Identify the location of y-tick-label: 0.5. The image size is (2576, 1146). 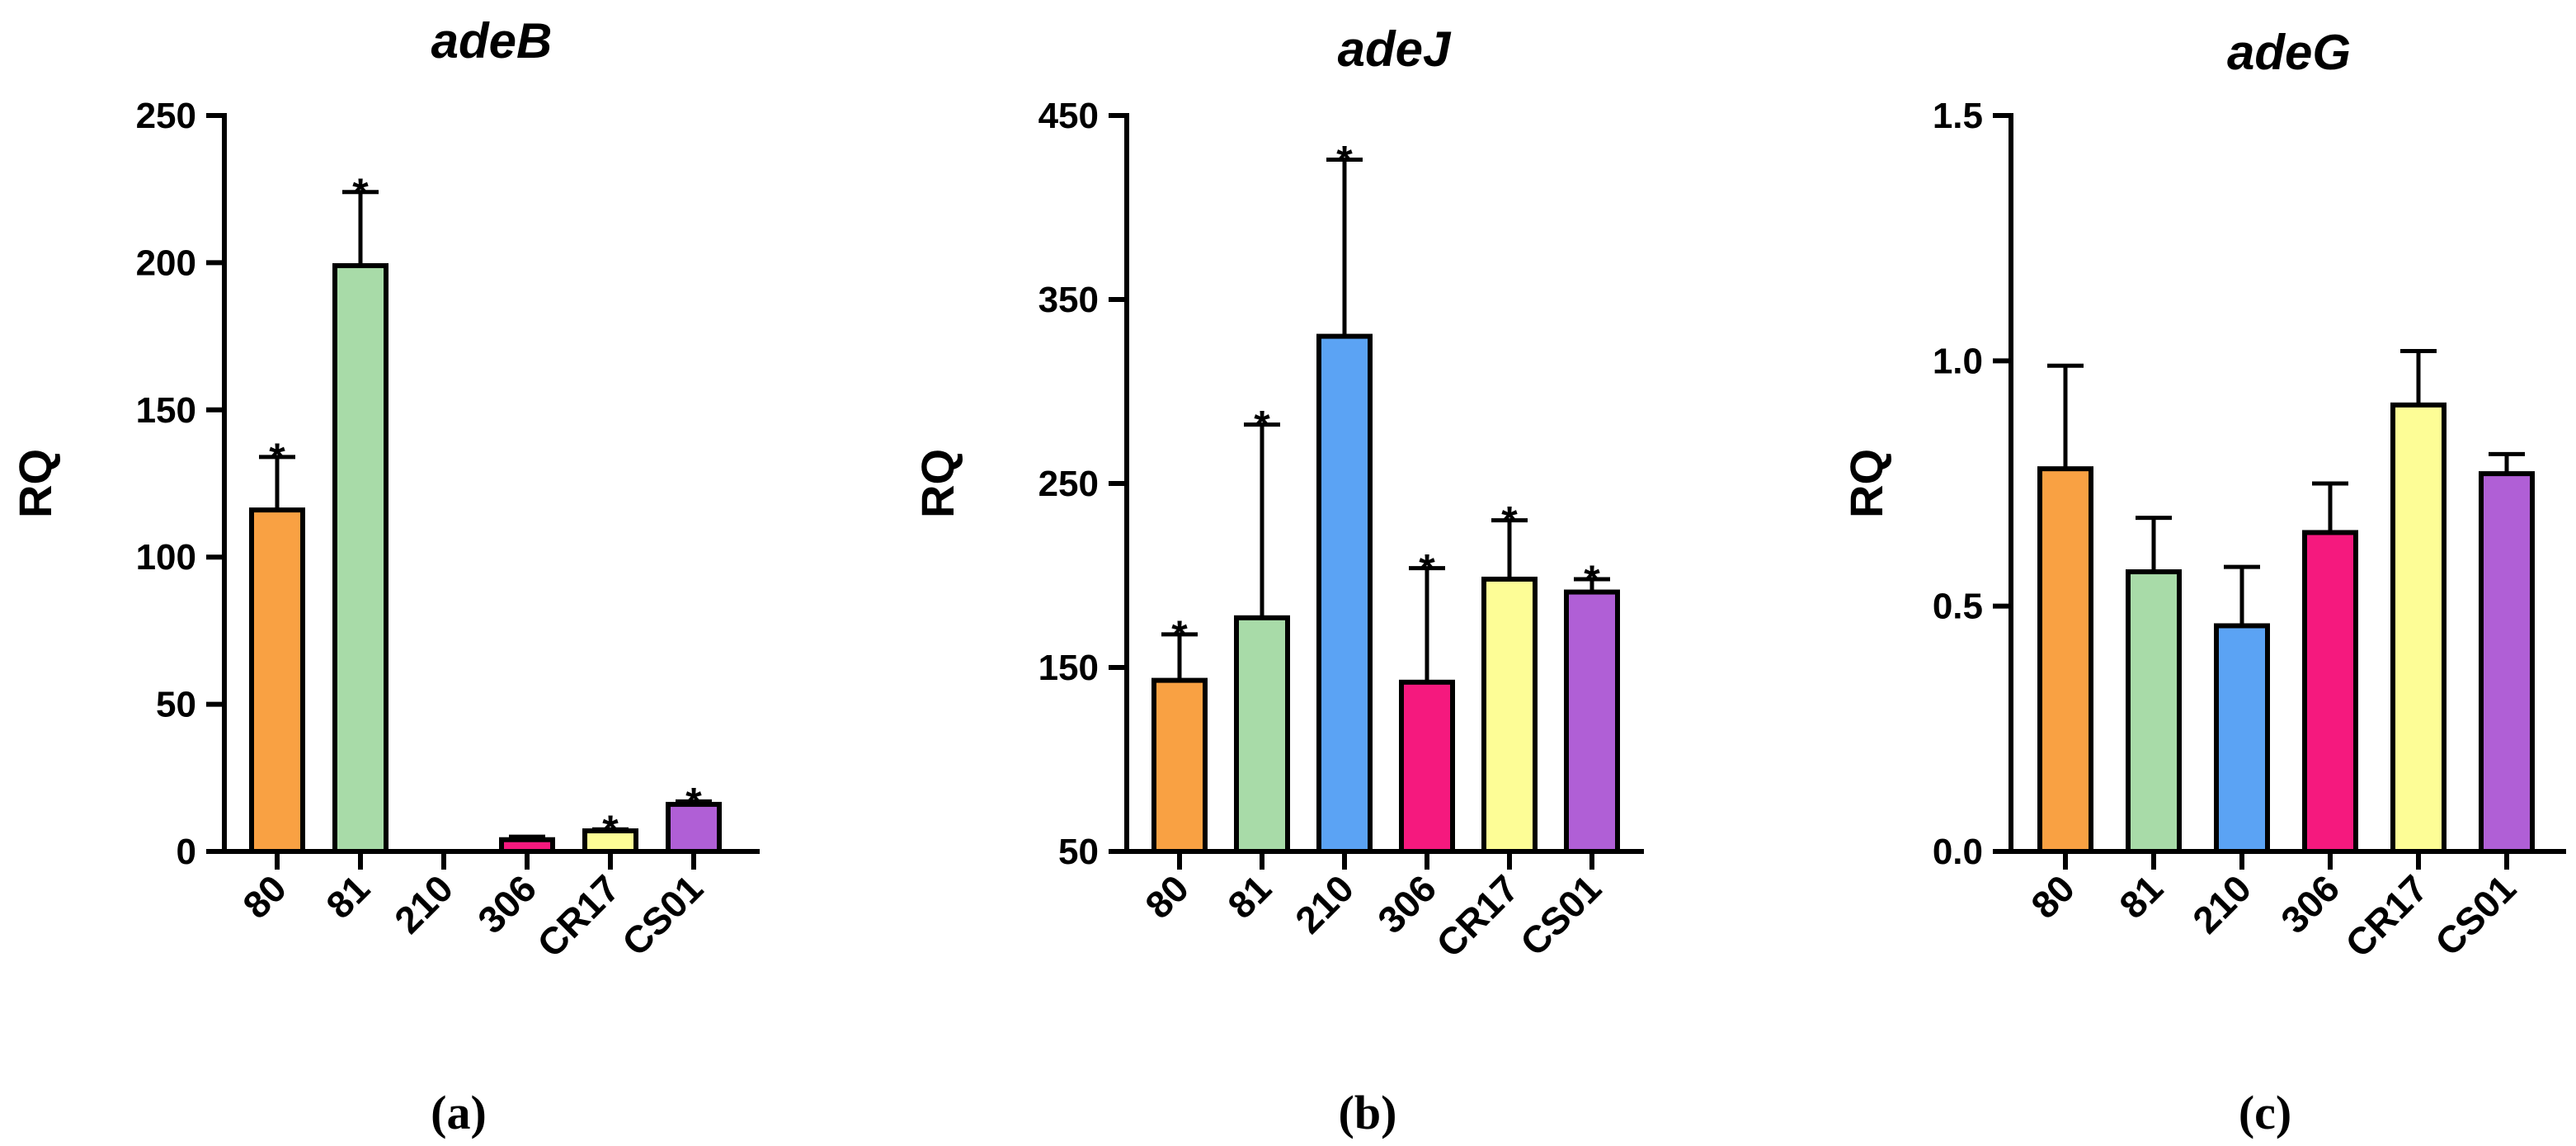
(1958, 607).